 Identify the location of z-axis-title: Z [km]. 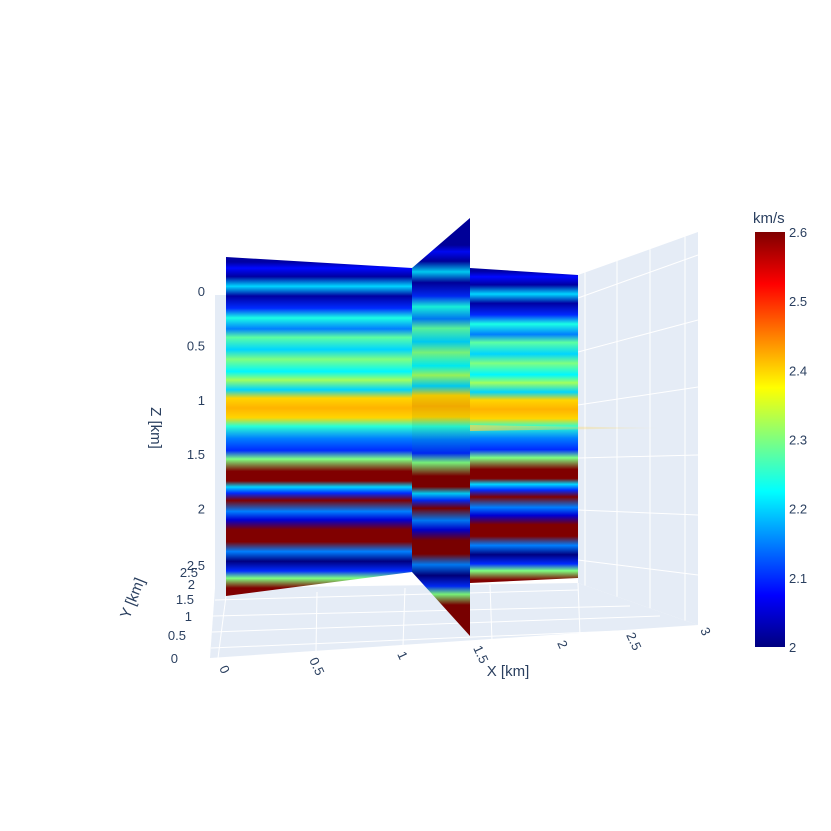
(155, 428).